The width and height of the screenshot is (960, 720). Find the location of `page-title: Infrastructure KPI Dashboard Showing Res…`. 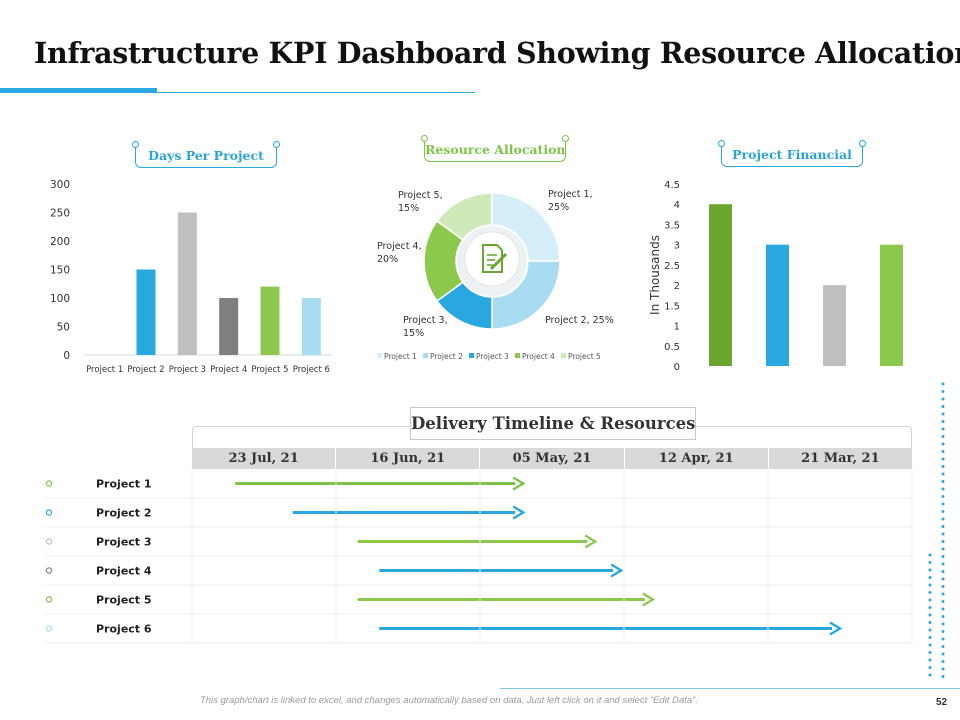

page-title: Infrastructure KPI Dashboard Showing Res… is located at coordinates (497, 53).